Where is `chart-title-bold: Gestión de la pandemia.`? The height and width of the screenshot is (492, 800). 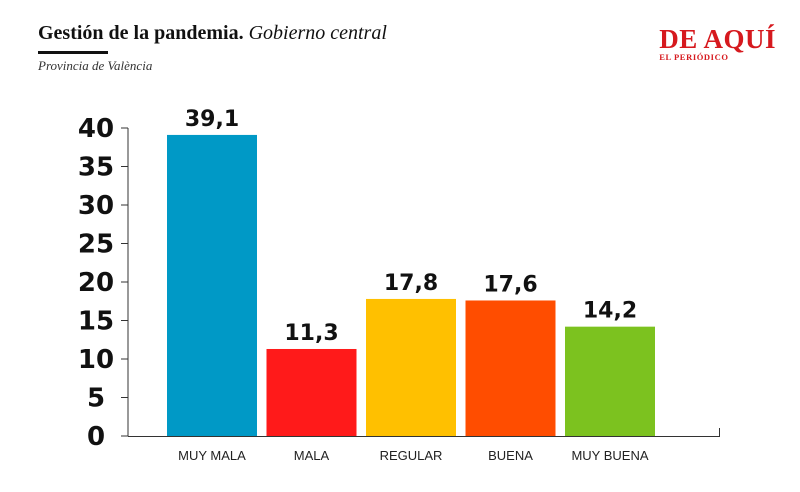
chart-title-bold: Gestión de la pandemia. is located at coordinates (141, 33).